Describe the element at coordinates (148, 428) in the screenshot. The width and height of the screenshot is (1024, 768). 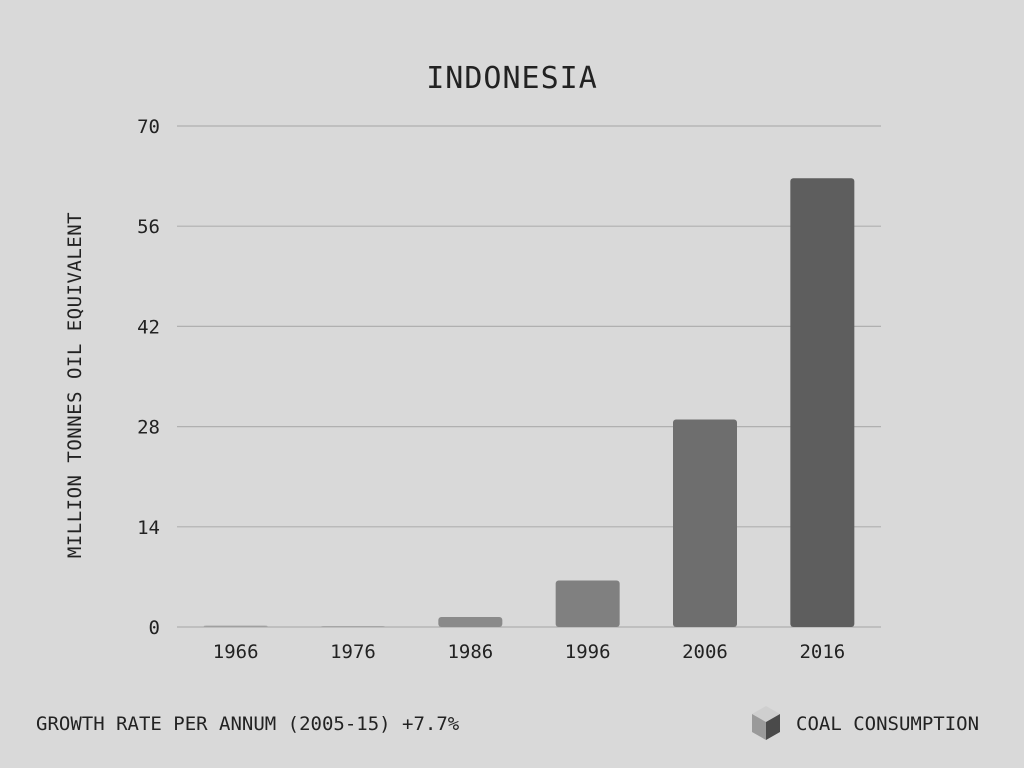
I see `y-tick-label: 28` at that location.